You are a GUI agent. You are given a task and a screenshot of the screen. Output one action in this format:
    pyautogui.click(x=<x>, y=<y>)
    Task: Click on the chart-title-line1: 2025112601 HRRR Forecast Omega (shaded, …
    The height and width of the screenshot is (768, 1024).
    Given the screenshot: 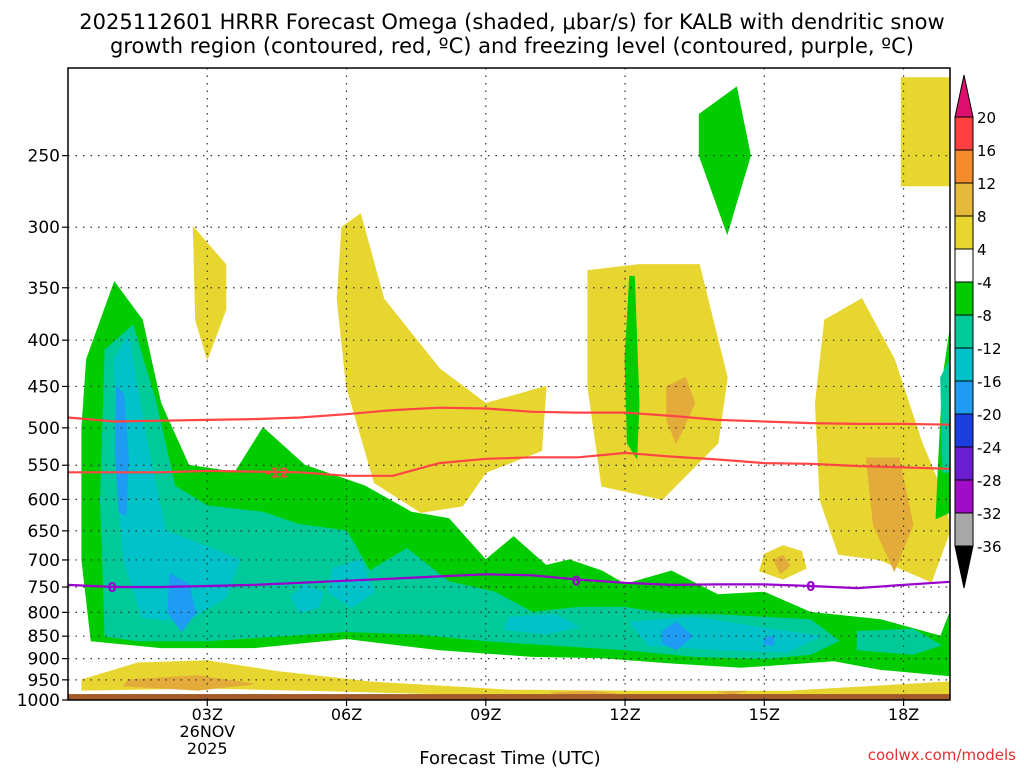 What is the action you would take?
    pyautogui.click(x=511, y=22)
    